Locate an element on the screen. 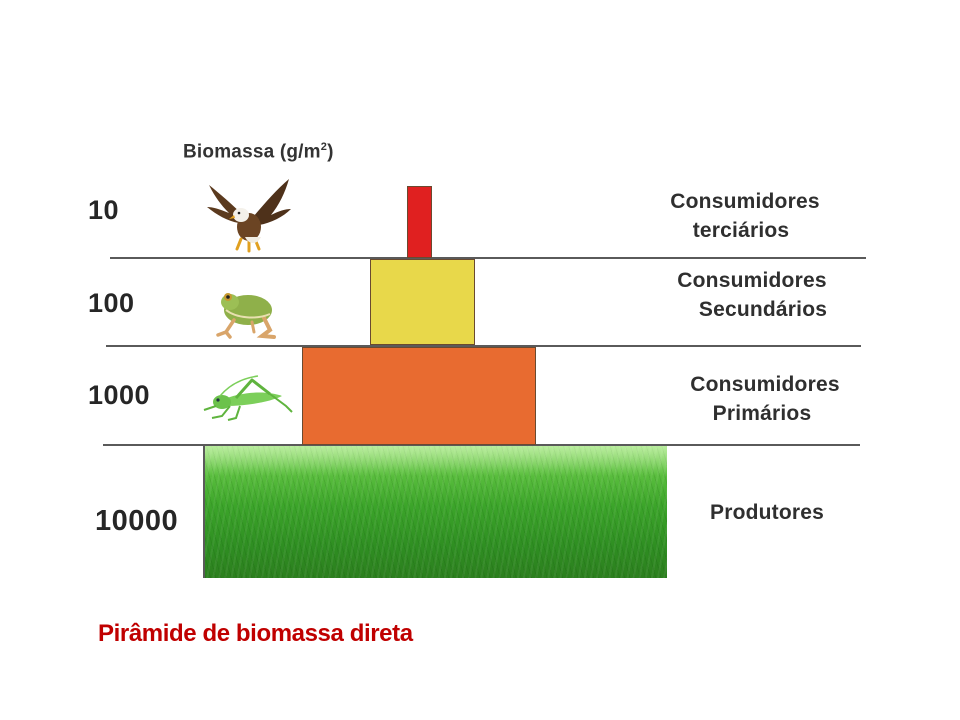 Image resolution: width=960 pixels, height=720 pixels. bar-tertiary-consumers is located at coordinates (419, 222).